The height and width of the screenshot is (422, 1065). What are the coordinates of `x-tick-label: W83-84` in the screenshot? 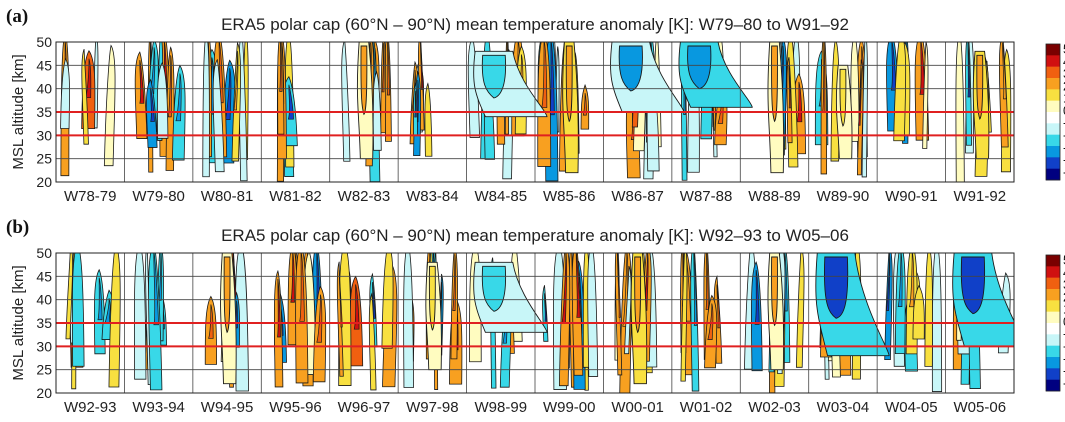 It's located at (432, 196).